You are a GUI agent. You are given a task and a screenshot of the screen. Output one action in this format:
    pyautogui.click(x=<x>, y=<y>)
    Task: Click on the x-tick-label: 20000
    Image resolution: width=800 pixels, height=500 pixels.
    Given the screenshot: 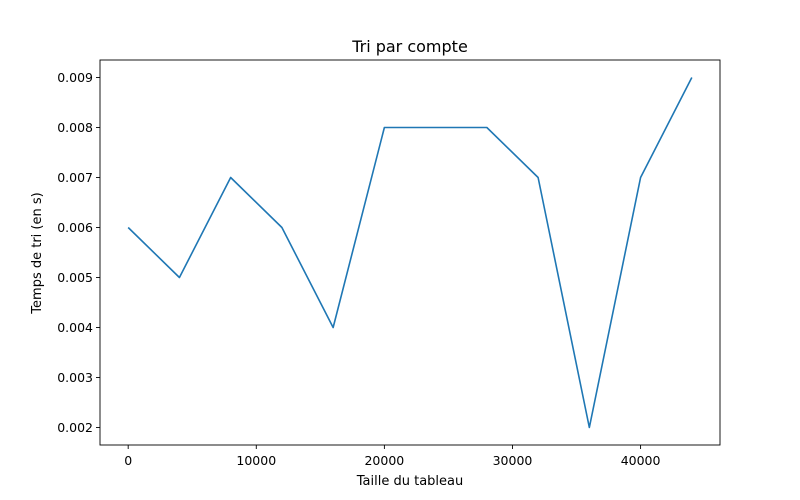 What is the action you would take?
    pyautogui.click(x=384, y=460)
    